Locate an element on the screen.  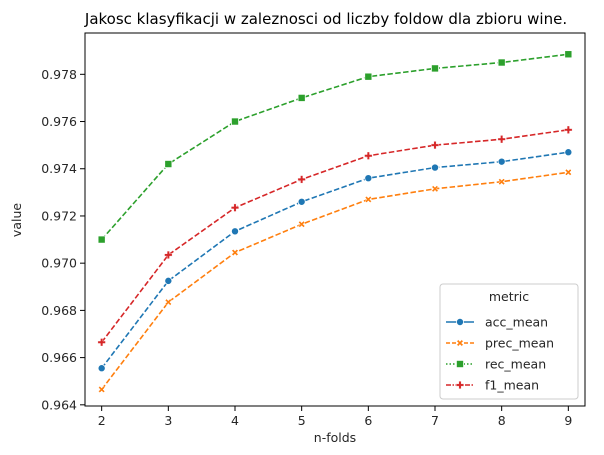
legend: metric acc_mean prec_mean rec_mean f1_mean is located at coordinates (509, 341).